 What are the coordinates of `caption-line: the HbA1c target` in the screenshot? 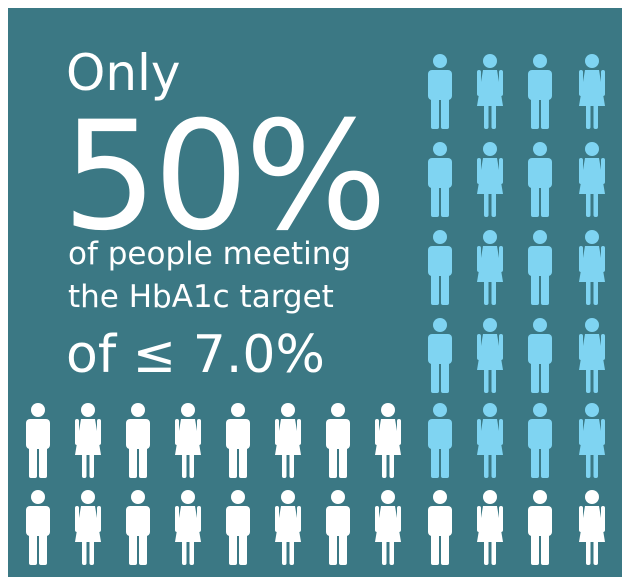 It's located at (201, 297).